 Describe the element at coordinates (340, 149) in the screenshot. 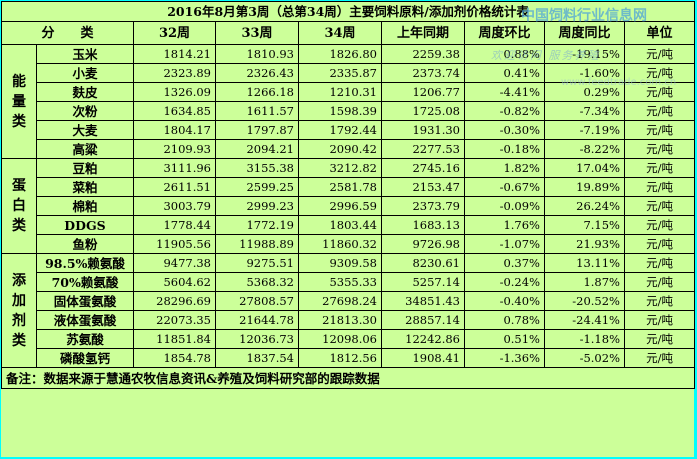

I see `cell-w34: 2090.42` at that location.